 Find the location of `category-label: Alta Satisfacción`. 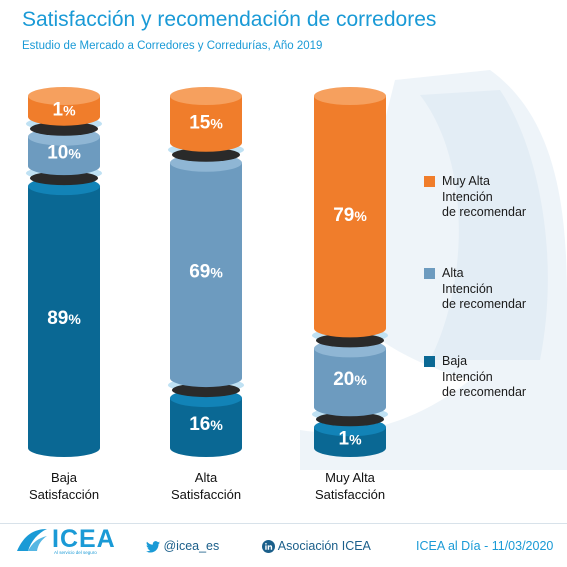

category-label: Alta Satisfacción is located at coordinates (206, 486).